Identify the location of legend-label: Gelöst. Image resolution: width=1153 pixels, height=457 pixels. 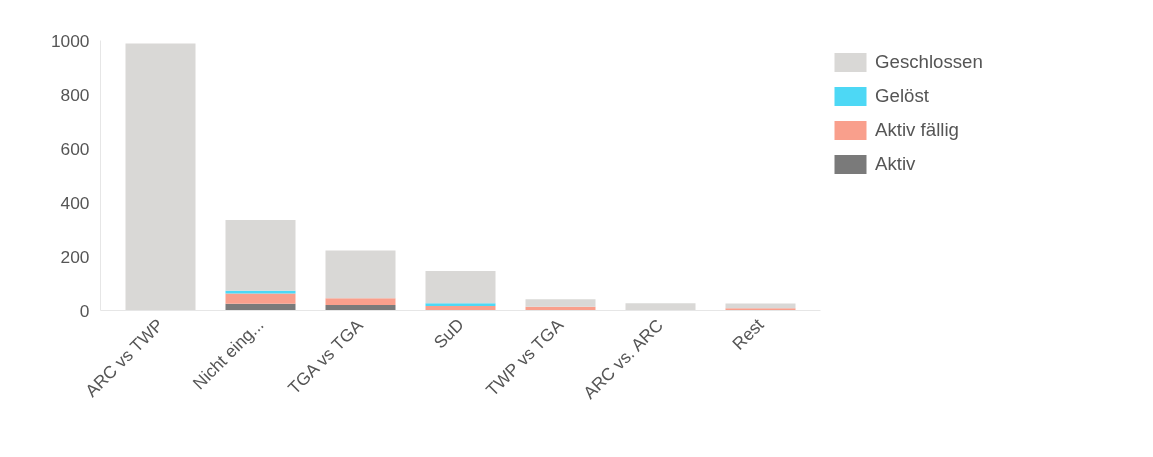
(902, 96).